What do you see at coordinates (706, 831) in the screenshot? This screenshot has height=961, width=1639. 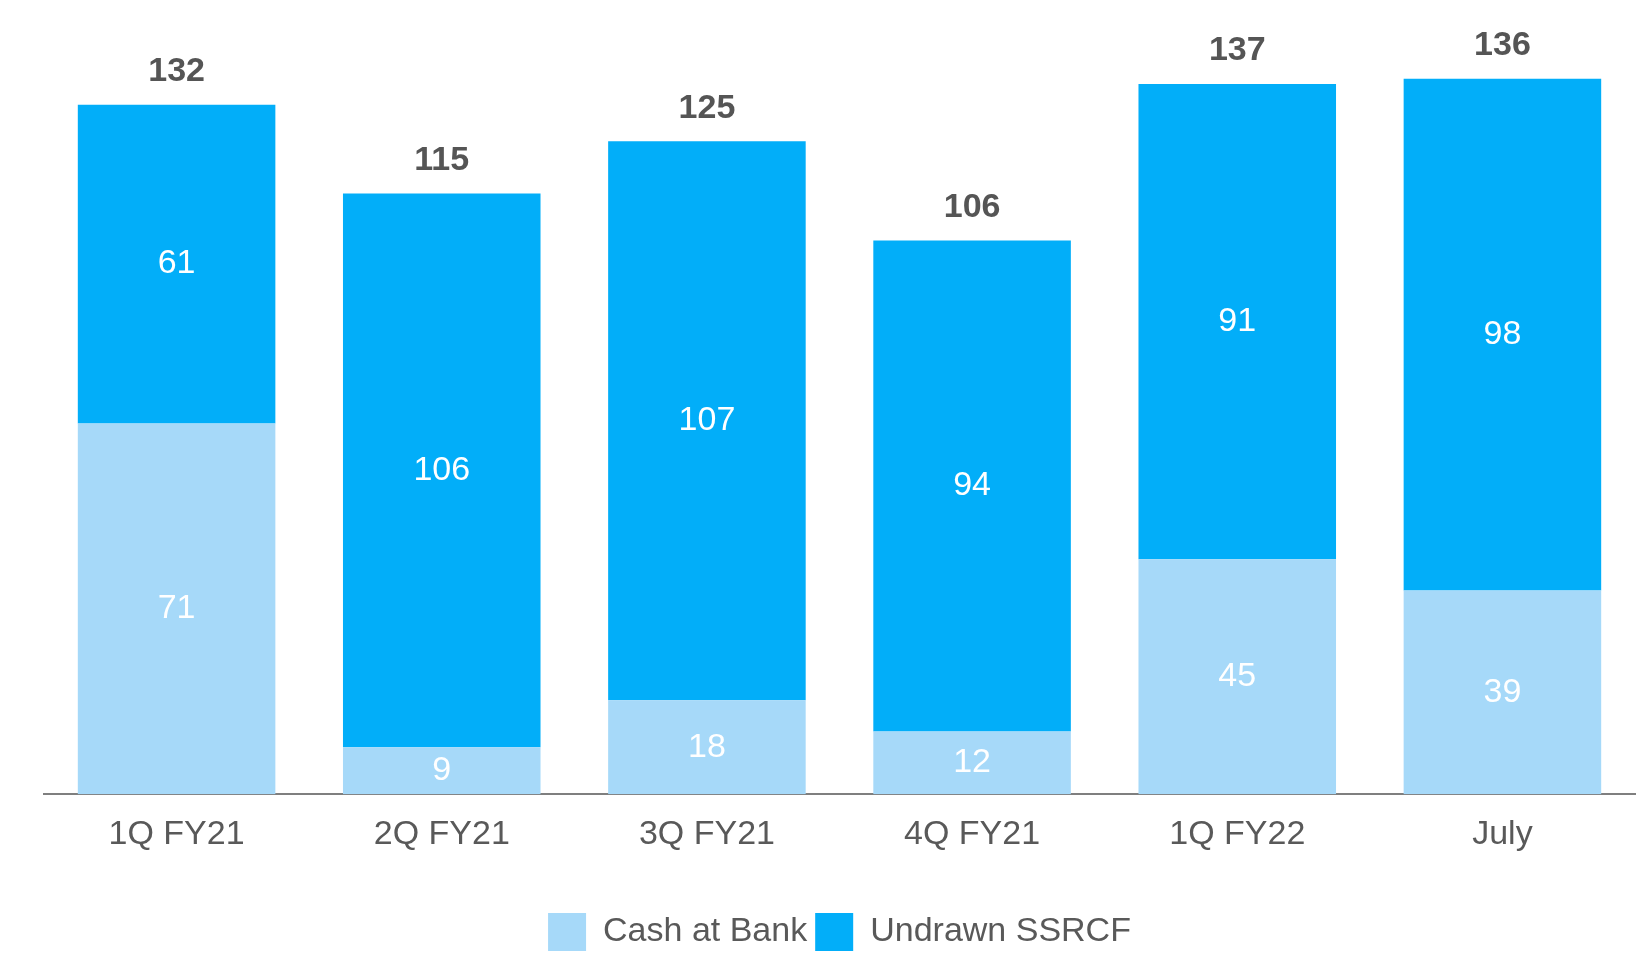 I see `x-tick-label: 3Q FY21` at bounding box center [706, 831].